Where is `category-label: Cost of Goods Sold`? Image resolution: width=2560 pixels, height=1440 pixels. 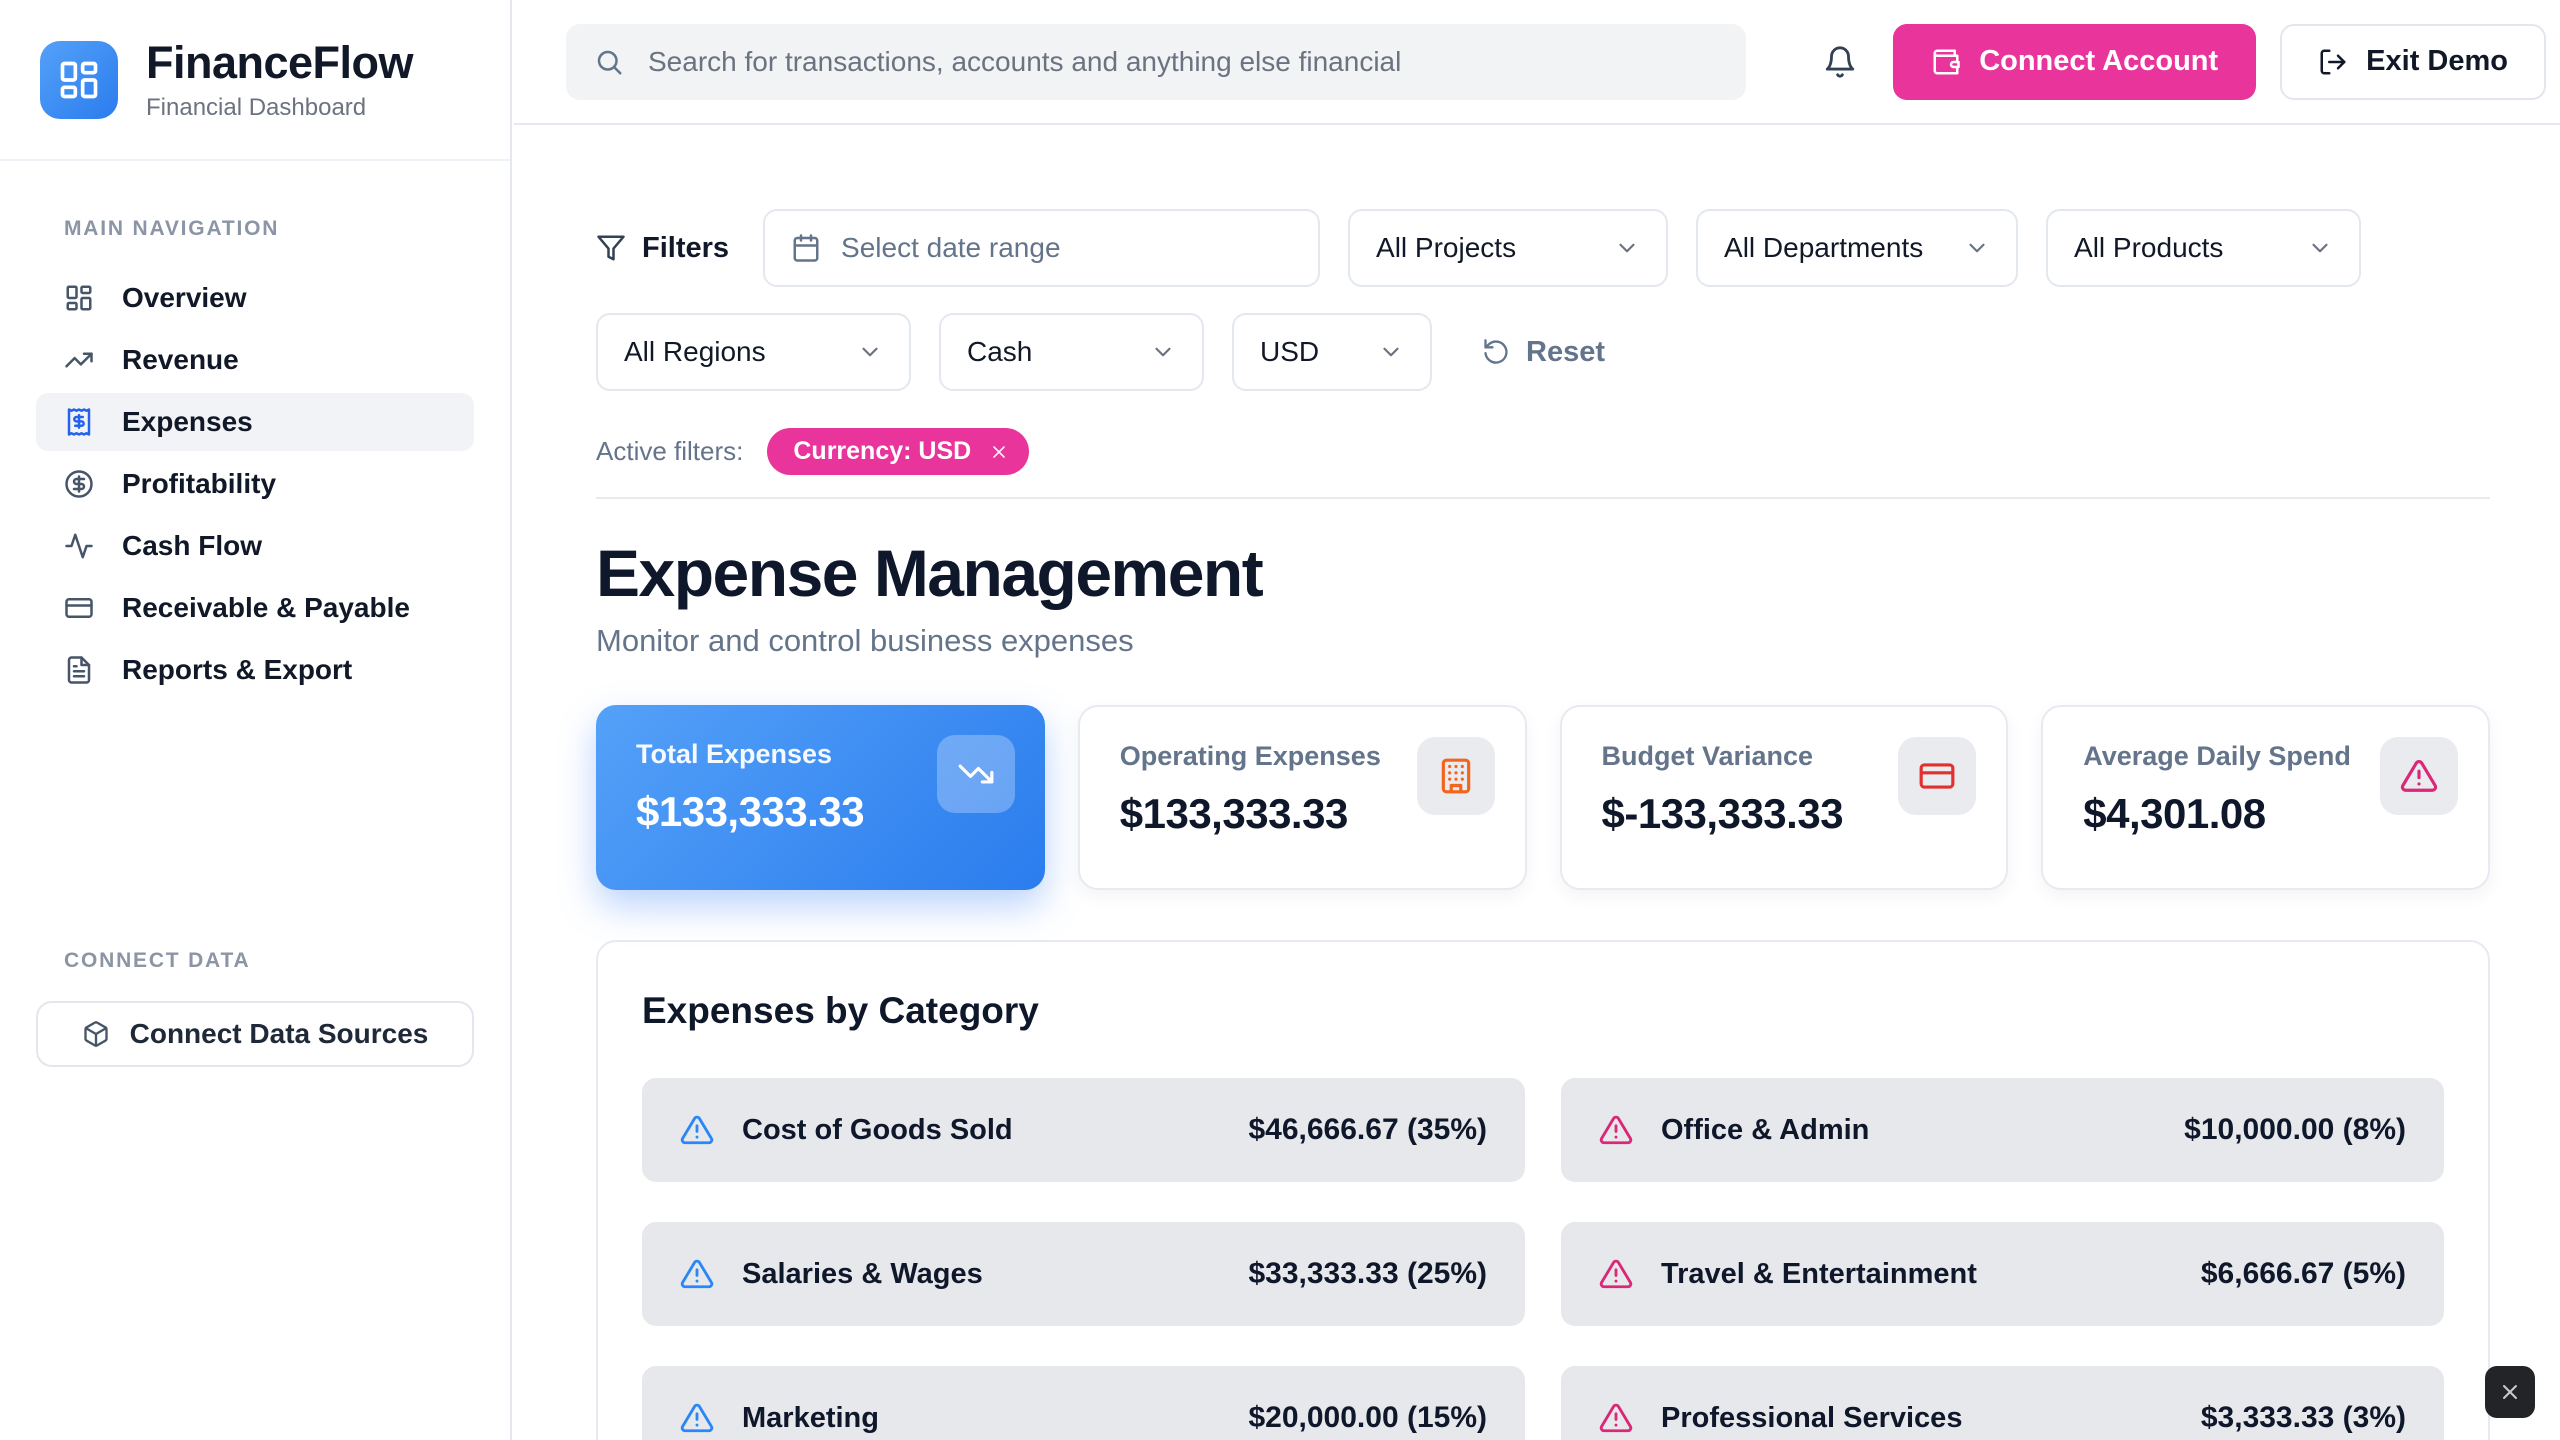 category-label: Cost of Goods Sold is located at coordinates (877, 1129).